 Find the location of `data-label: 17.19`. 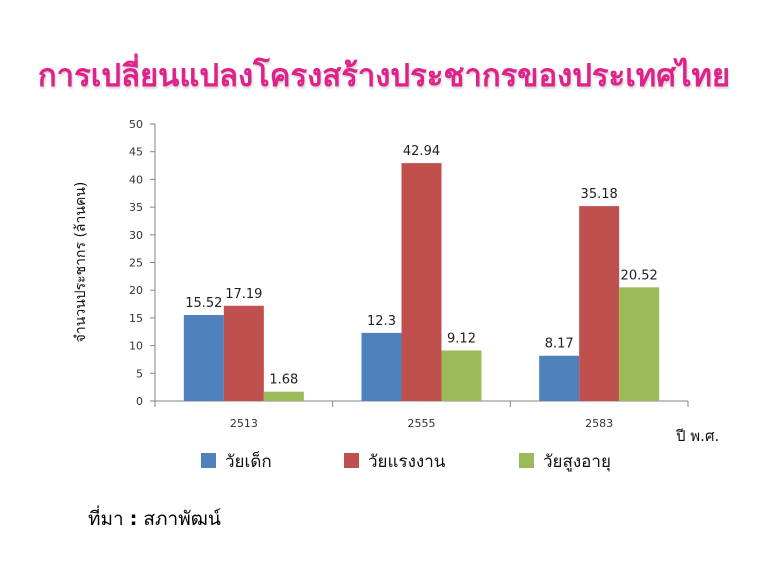

data-label: 17.19 is located at coordinates (243, 294).